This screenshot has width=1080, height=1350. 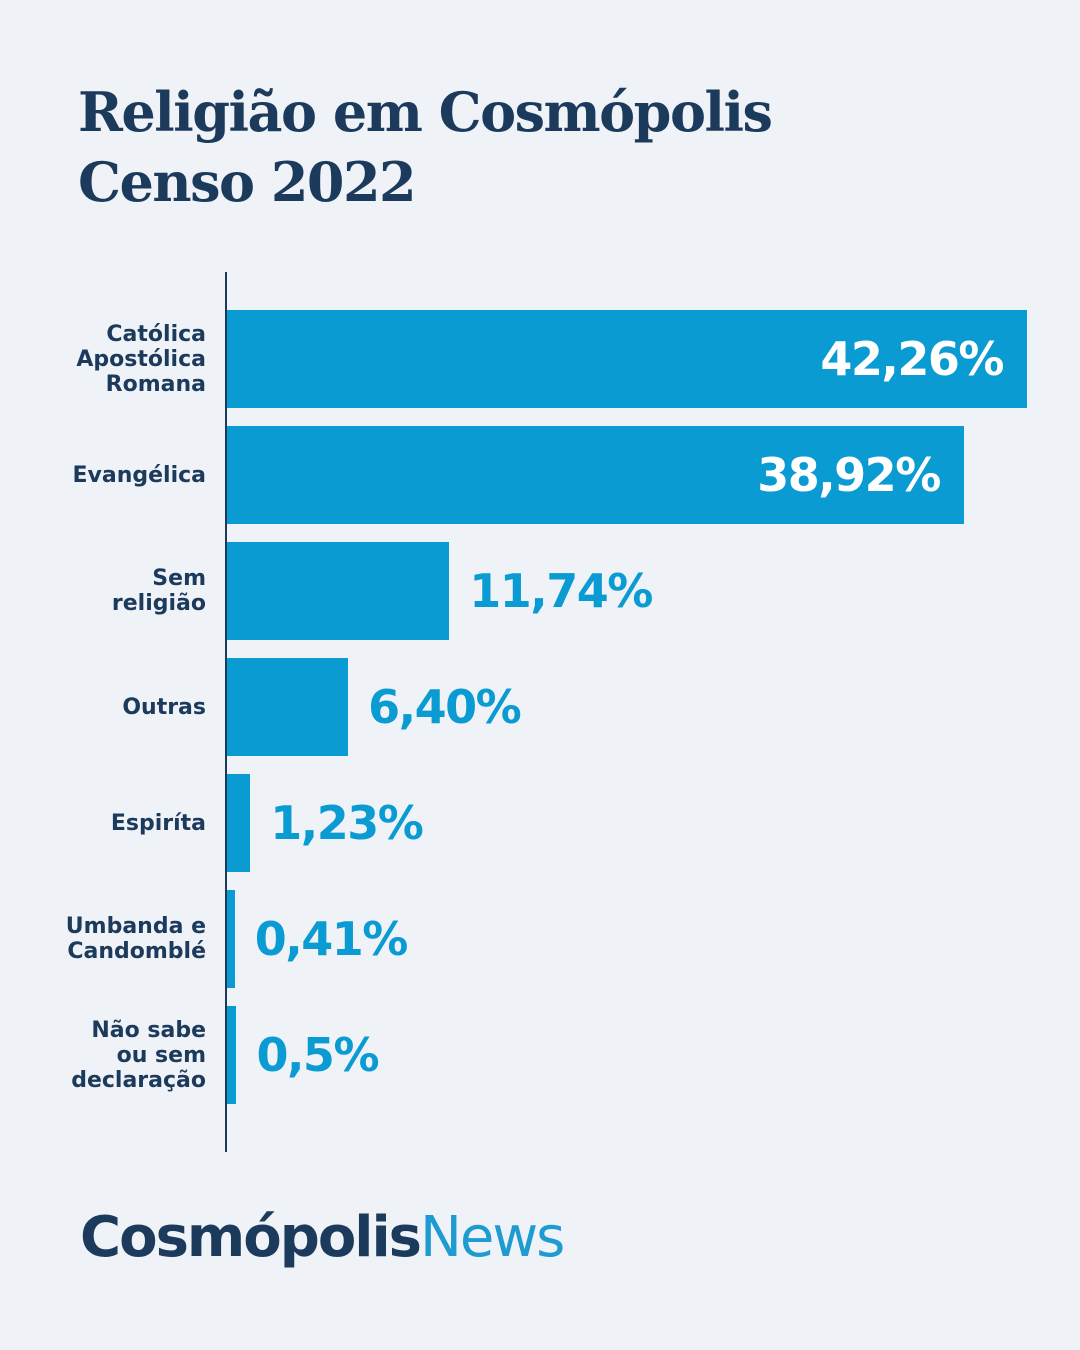 I want to click on category-label: Outras, so click(x=164, y=707).